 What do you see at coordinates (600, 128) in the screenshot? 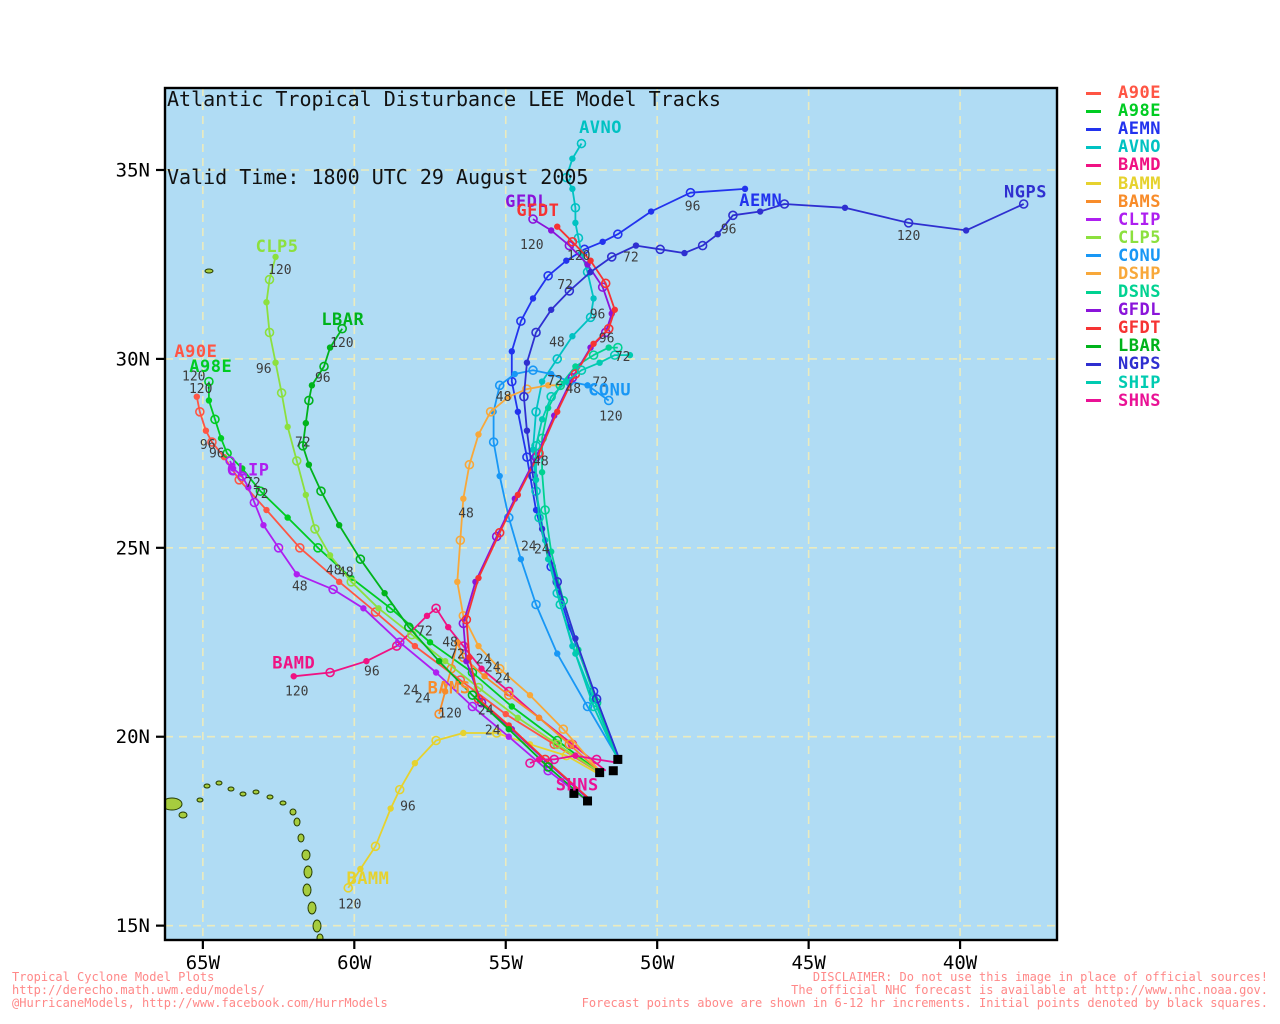
I see `map-label-AVNO: AVNO` at bounding box center [600, 128].